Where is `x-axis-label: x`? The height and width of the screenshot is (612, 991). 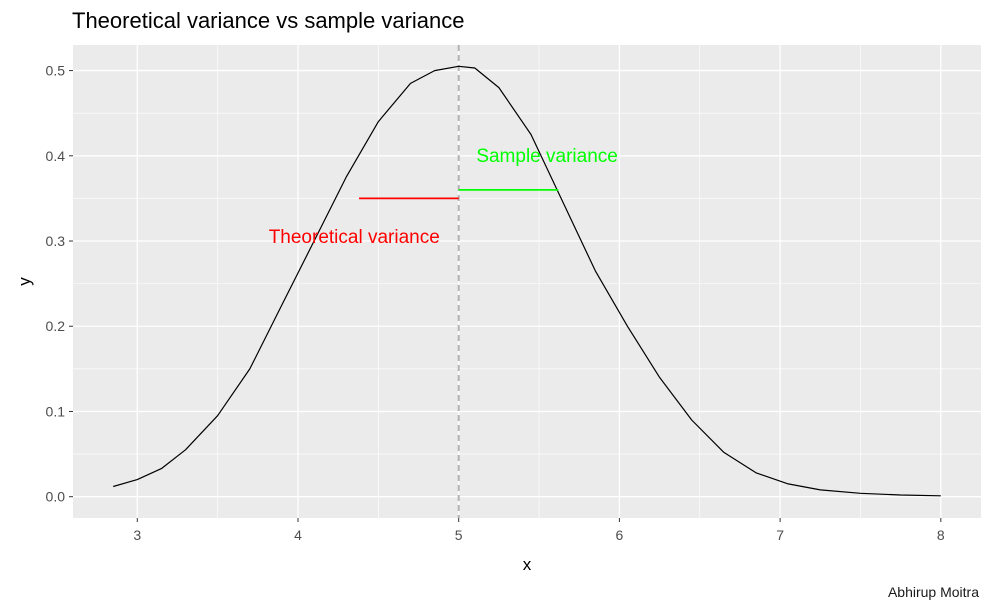 x-axis-label: x is located at coordinates (527, 564).